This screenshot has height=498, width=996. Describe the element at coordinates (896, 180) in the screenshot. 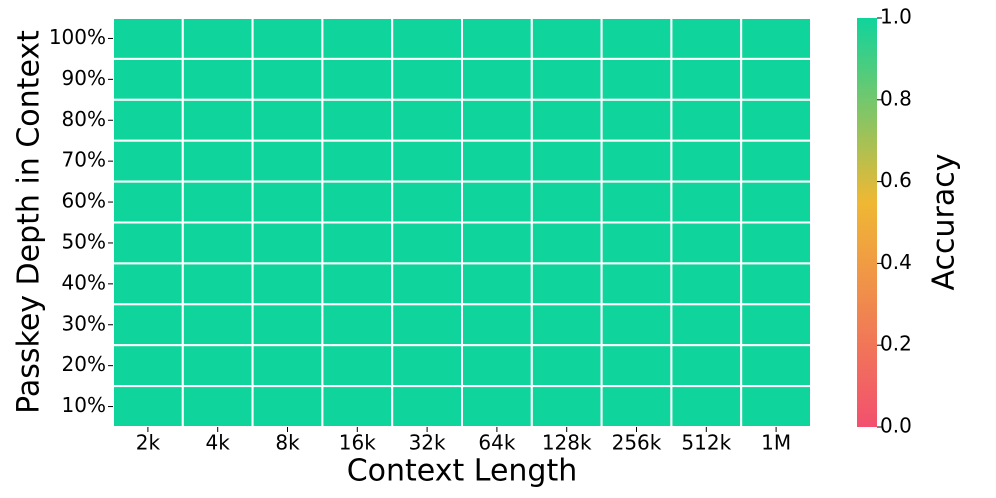

I see `colorbar-tick-label: 0.6` at that location.